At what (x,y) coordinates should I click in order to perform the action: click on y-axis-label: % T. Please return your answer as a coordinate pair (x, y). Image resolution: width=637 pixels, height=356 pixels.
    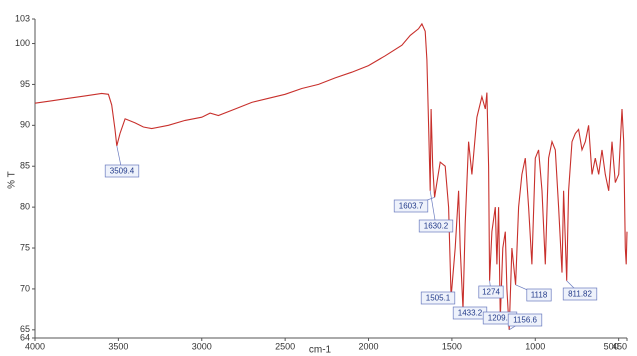
    Looking at the image, I should click on (12, 180).